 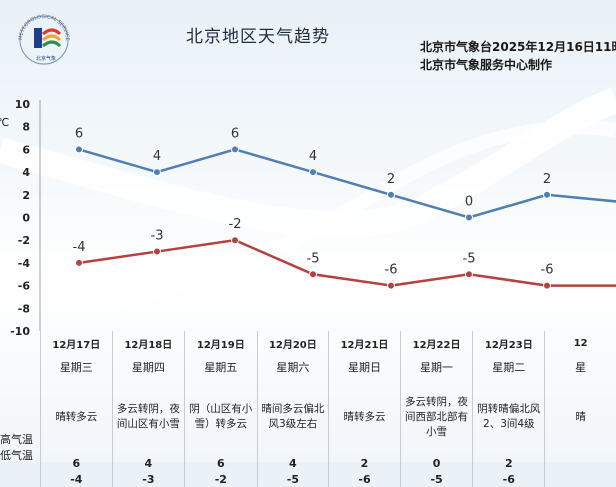 I want to click on y-tick-label: -2, so click(x=24, y=240).